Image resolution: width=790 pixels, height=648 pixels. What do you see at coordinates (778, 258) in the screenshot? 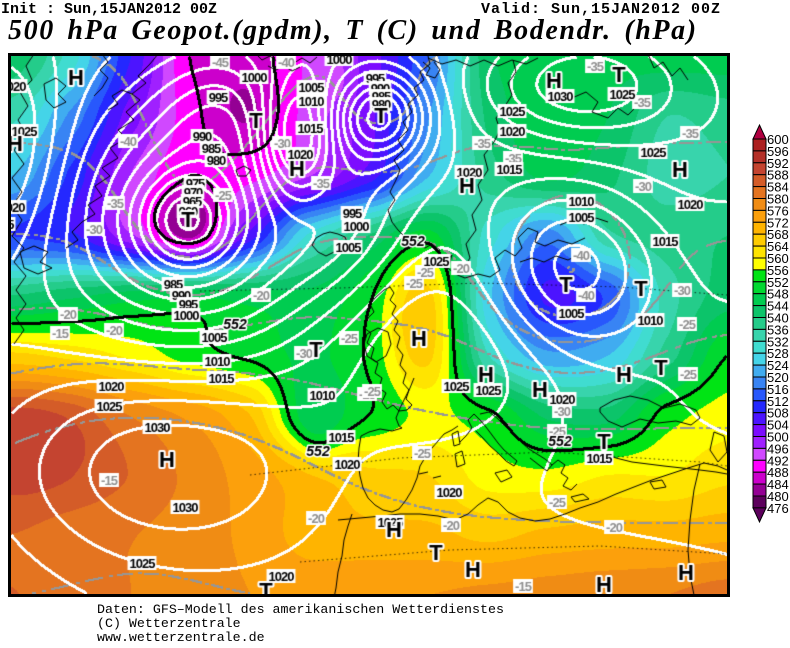
I see `svg-text: 560` at bounding box center [778, 258].